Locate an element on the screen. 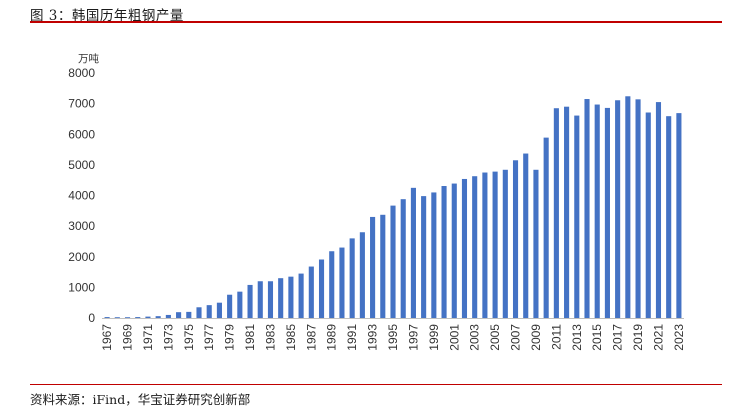  bar-1974 is located at coordinates (179, 315).